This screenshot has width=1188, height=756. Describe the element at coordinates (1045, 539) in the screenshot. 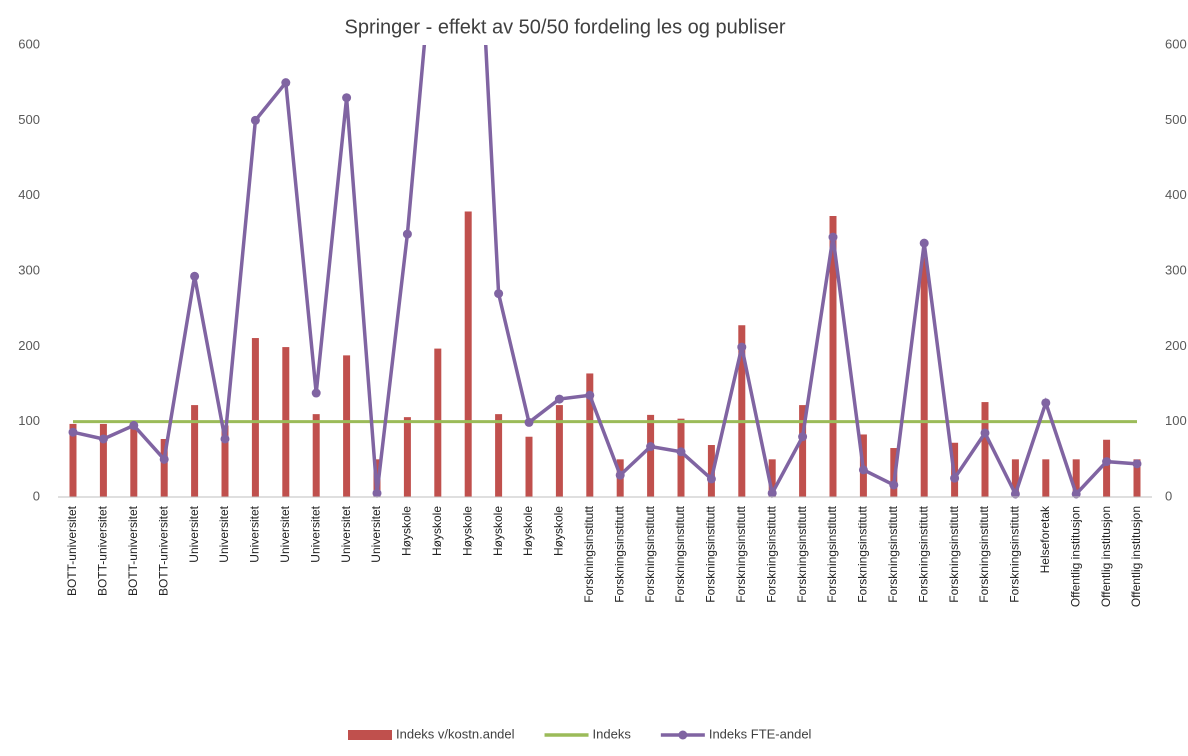

I see `x-tick-label: Helseforetak` at that location.